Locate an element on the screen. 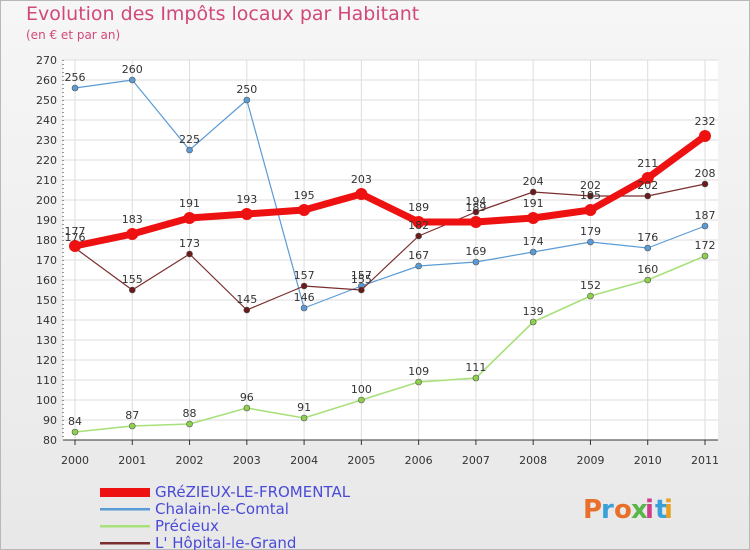 This screenshot has width=750, height=550. legend-label: L' Hôpital-le-Grand is located at coordinates (225, 542).